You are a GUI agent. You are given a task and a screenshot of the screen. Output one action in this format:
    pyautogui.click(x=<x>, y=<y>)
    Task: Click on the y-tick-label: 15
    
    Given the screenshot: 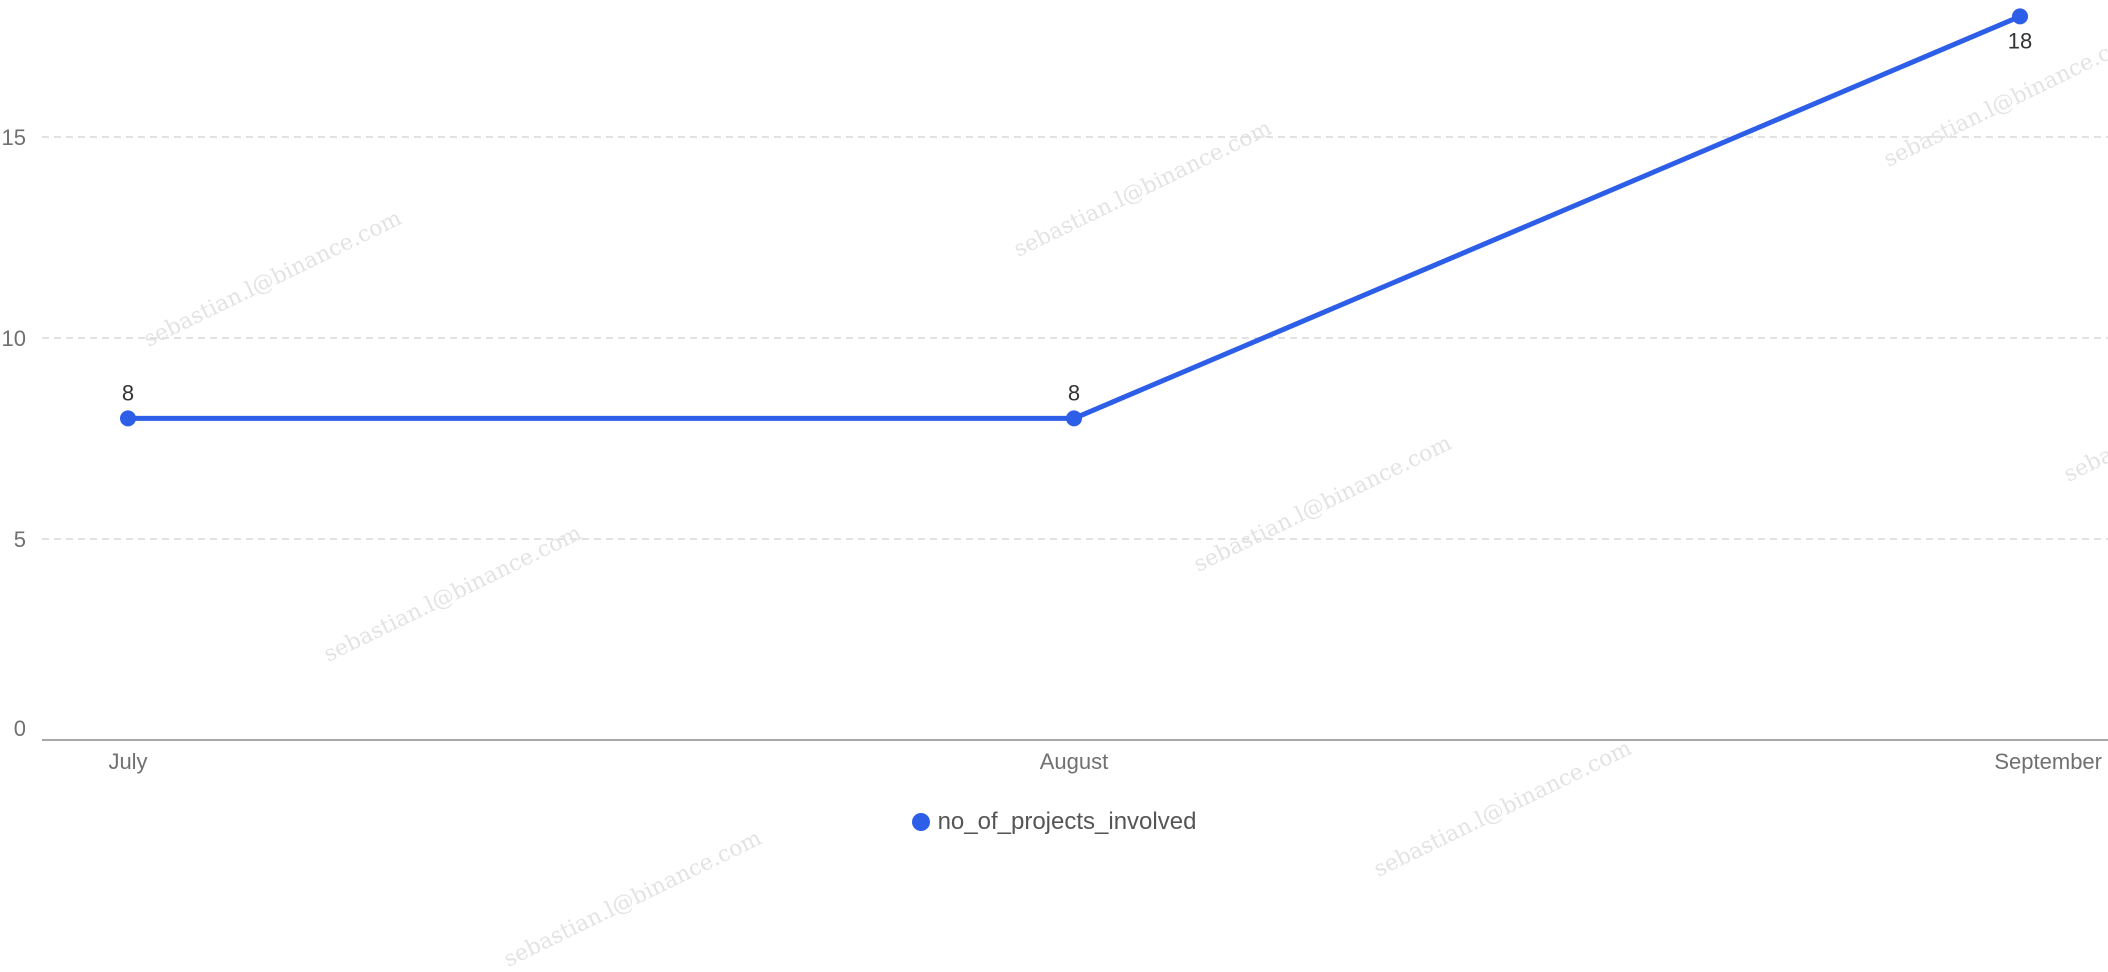 What is the action you would take?
    pyautogui.click(x=14, y=137)
    